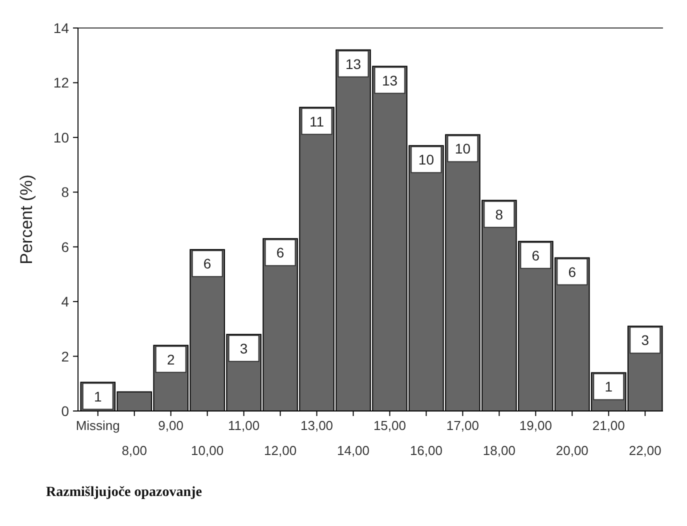 The height and width of the screenshot is (526, 687). Describe the element at coordinates (244, 425) in the screenshot. I see `x-tick-label: 11,00` at that location.